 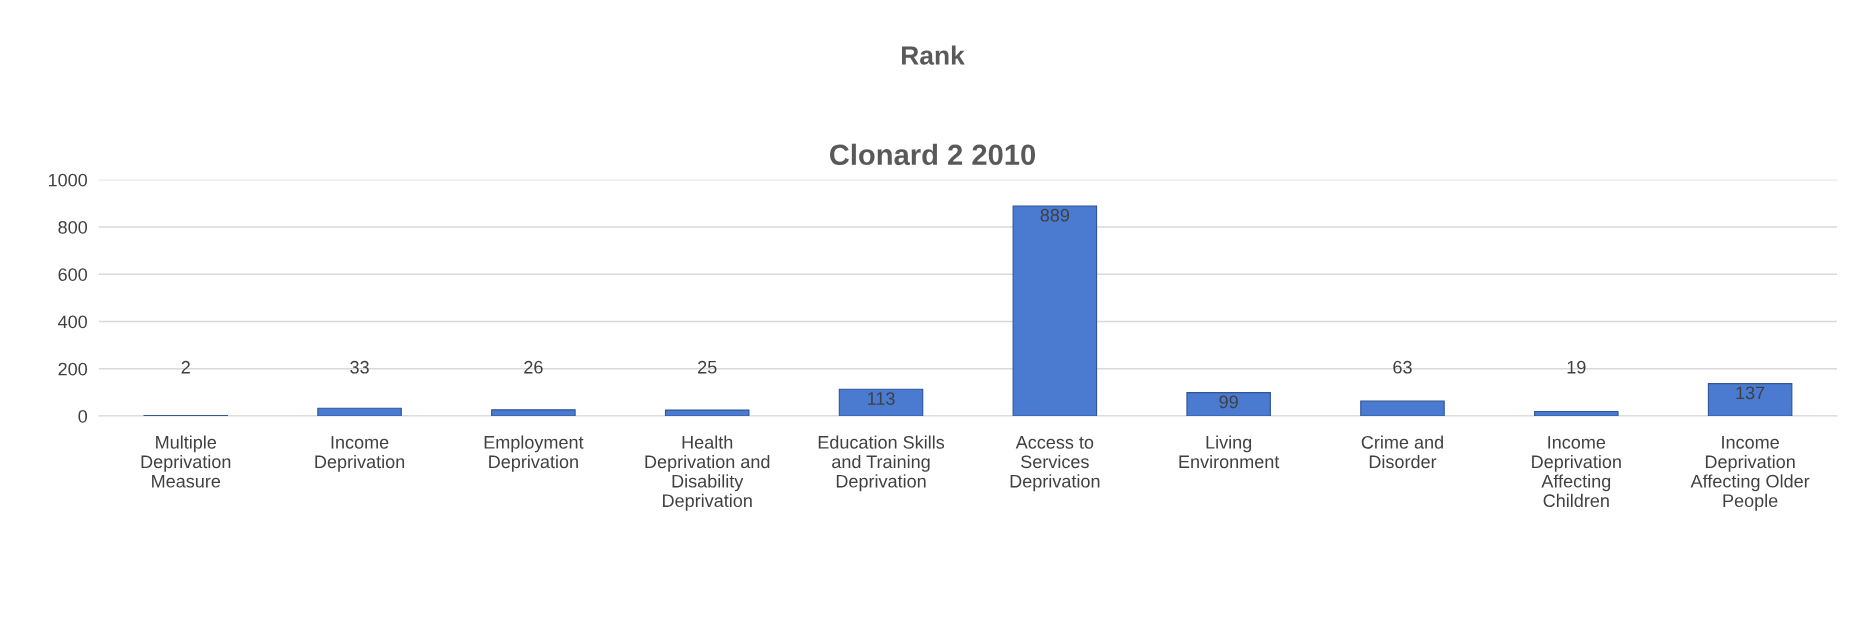 What do you see at coordinates (933, 55) in the screenshot?
I see `chart-title: Rank` at bounding box center [933, 55].